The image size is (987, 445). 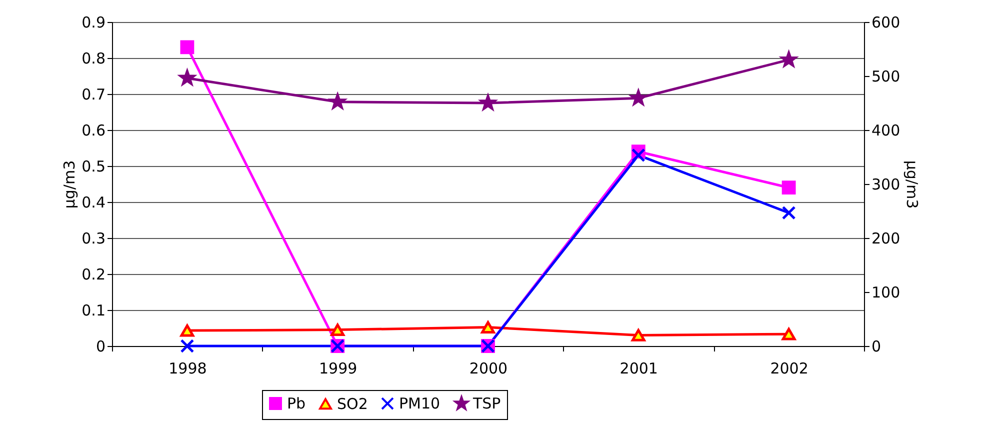 What do you see at coordinates (886, 131) in the screenshot?
I see `y2-tick-label: 400` at bounding box center [886, 131].